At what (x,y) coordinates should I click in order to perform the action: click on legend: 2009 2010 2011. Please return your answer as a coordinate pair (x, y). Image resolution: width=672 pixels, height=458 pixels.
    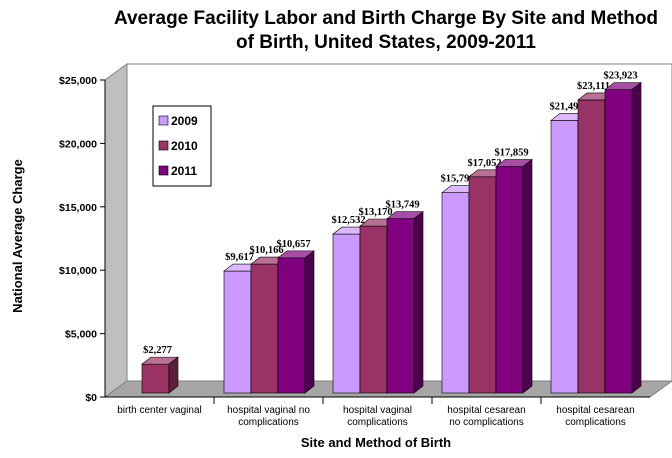
    Looking at the image, I should click on (182, 146).